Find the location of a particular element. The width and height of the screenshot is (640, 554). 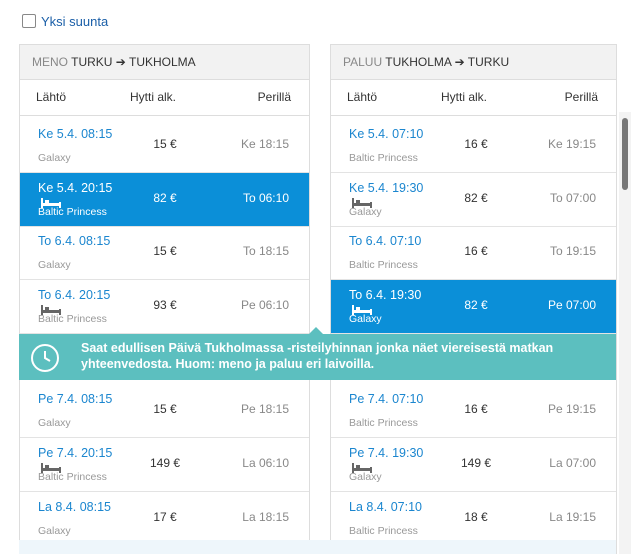

departure-row: Pe 7.4. 08:15 Galaxy 15 € Pe 18:15 is located at coordinates (164, 411).